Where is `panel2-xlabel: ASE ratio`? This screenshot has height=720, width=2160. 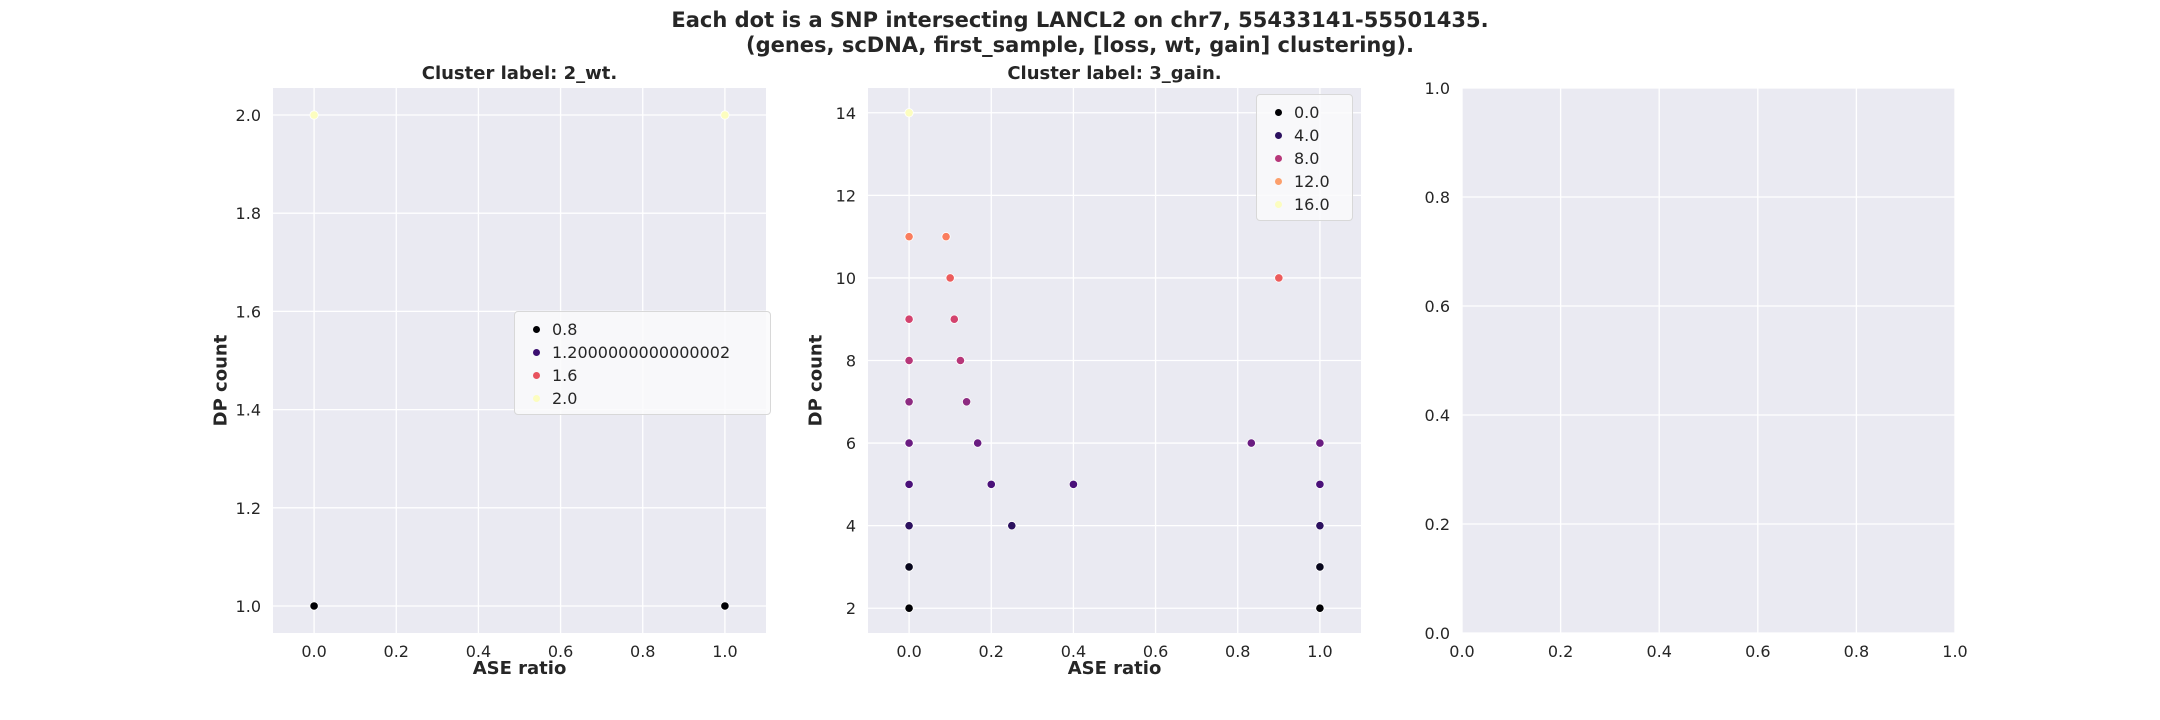
panel2-xlabel: ASE ratio is located at coordinates (1114, 668).